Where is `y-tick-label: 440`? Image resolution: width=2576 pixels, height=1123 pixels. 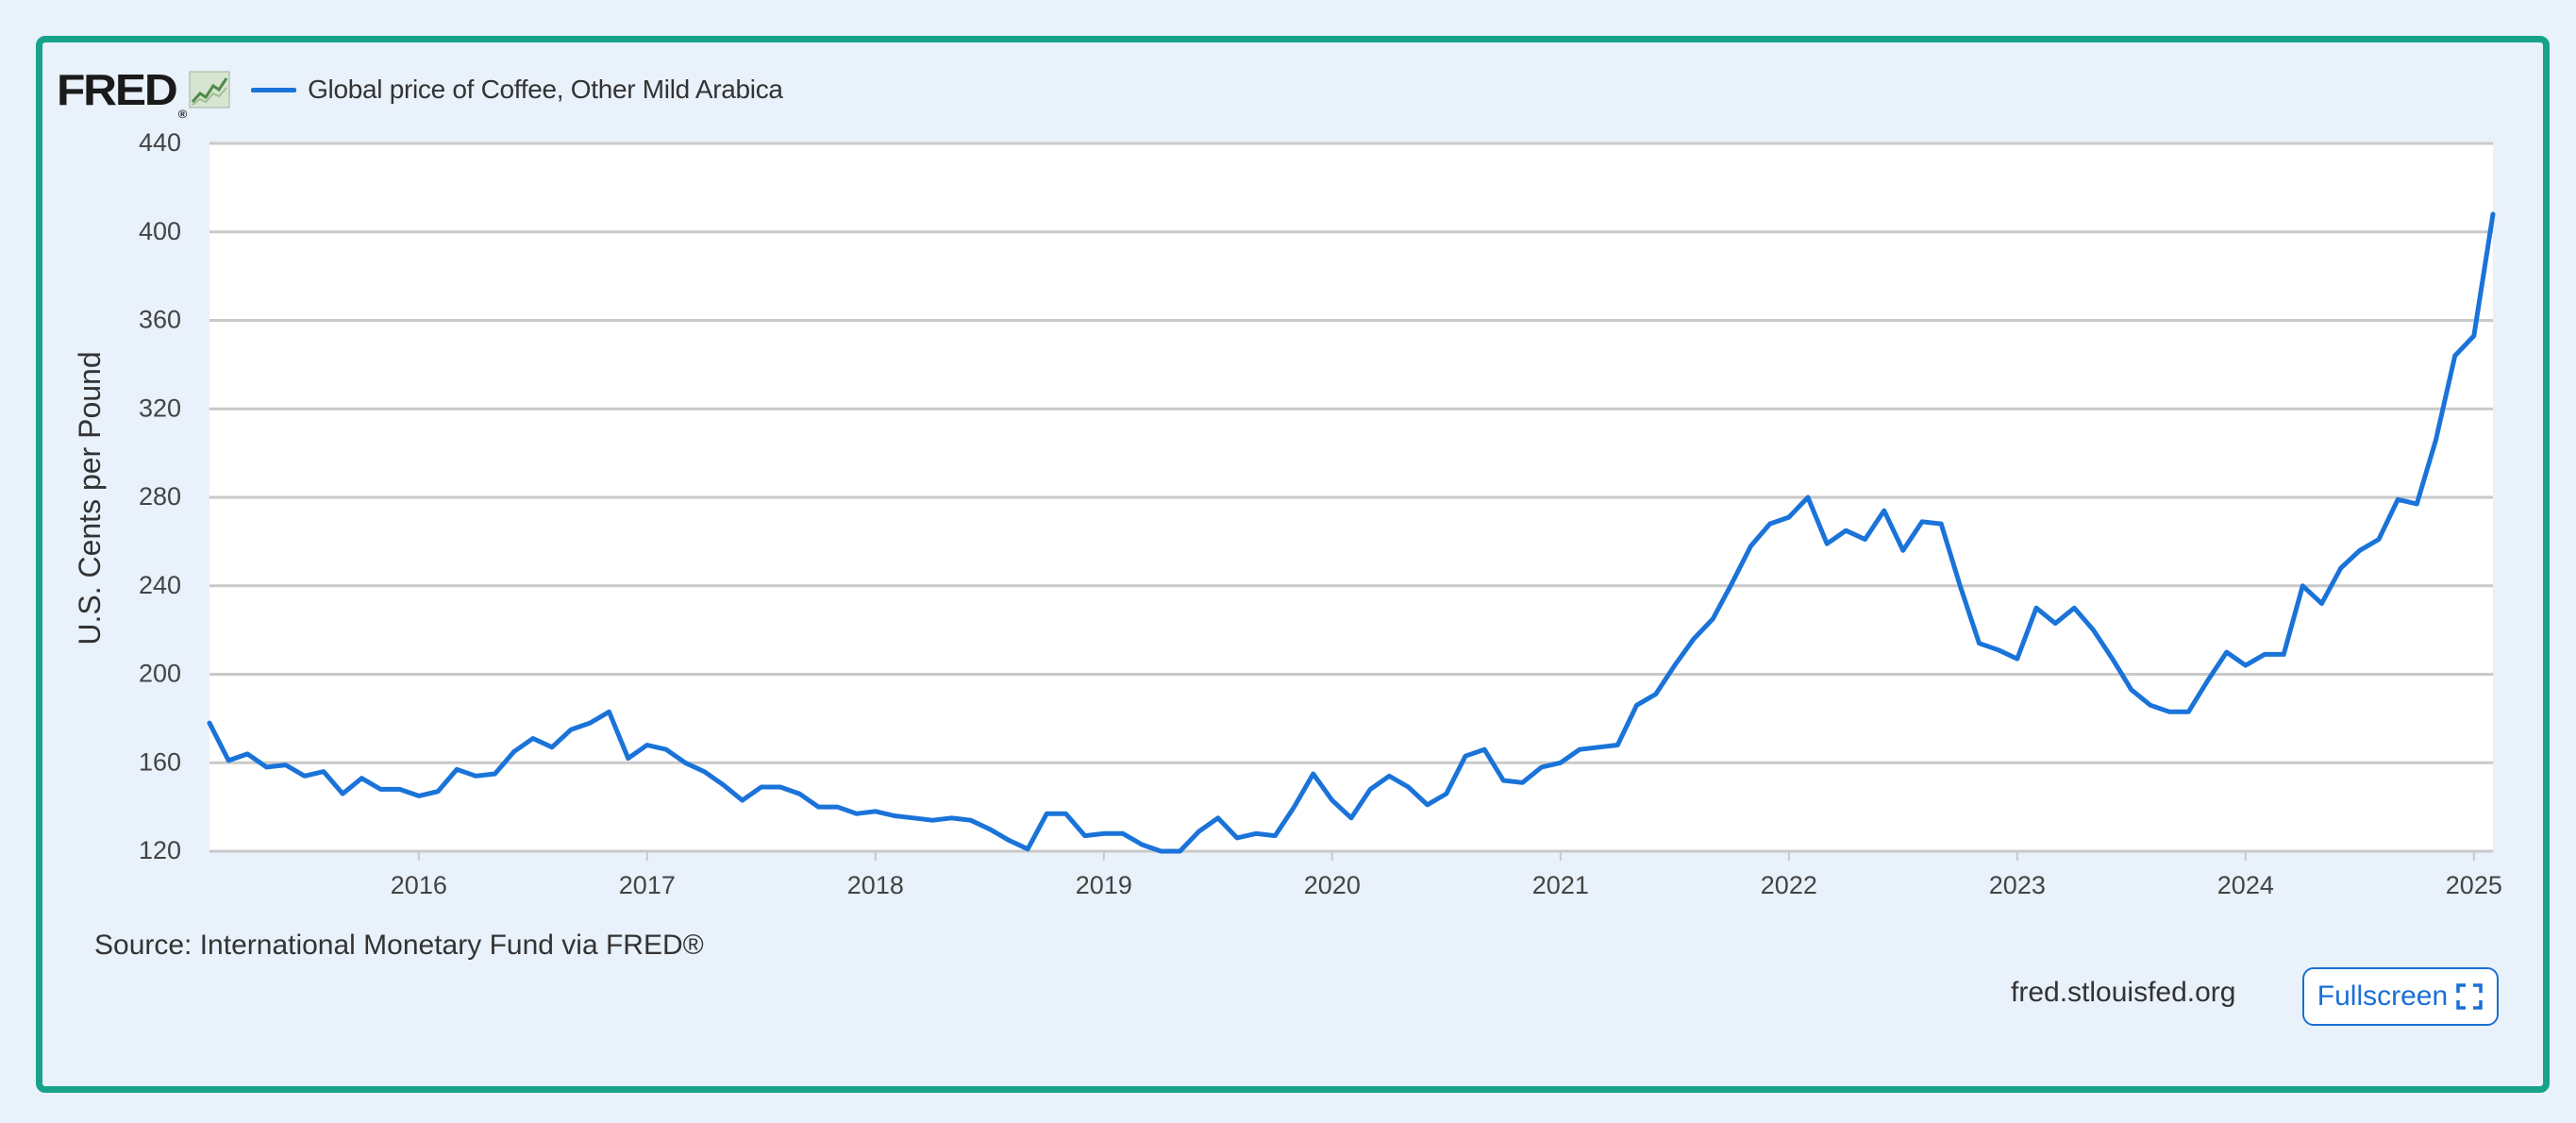 y-tick-label: 440 is located at coordinates (160, 143).